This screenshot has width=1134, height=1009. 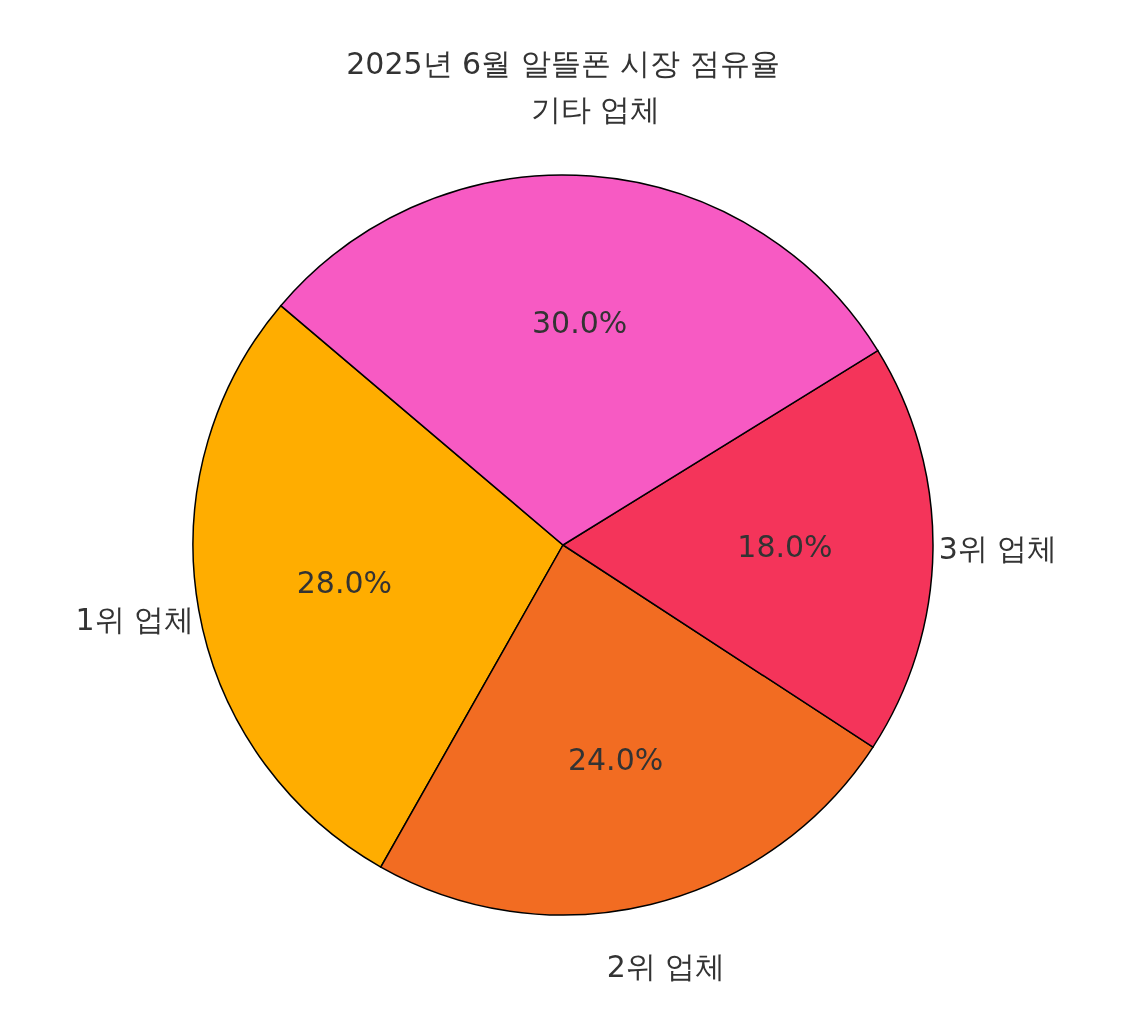 I want to click on data-label: 18.0%, so click(x=785, y=546).